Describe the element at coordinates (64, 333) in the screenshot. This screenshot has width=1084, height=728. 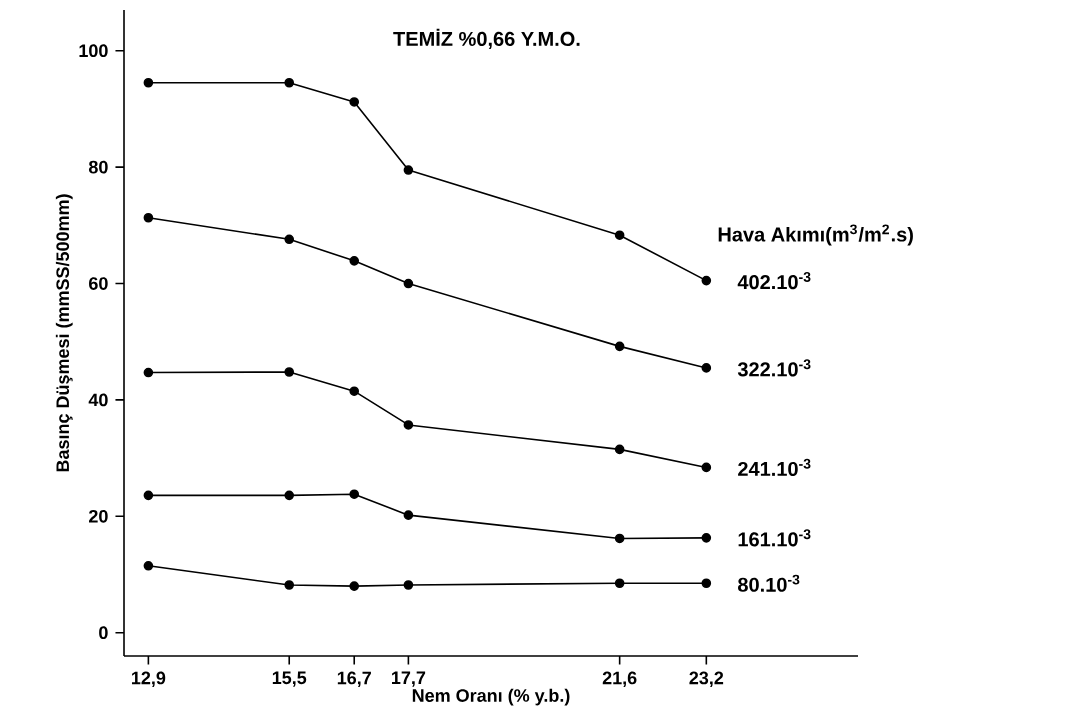
I see `y-axis-title: Basınç Düşmesi (mmSS/500mm)` at that location.